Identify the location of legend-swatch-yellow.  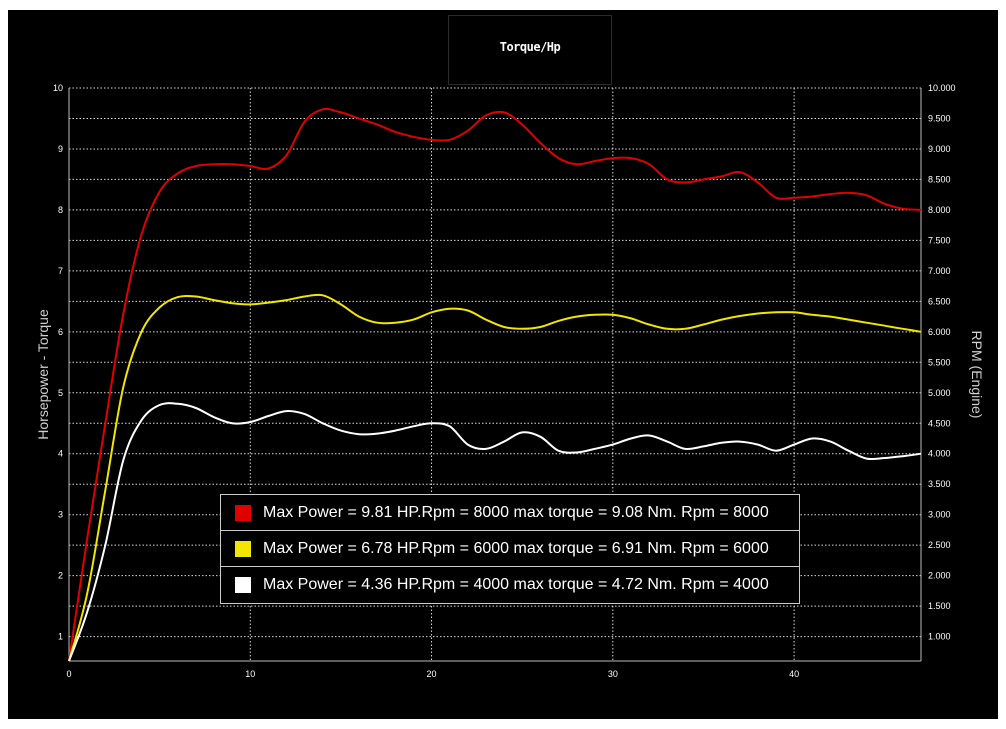
(243, 548).